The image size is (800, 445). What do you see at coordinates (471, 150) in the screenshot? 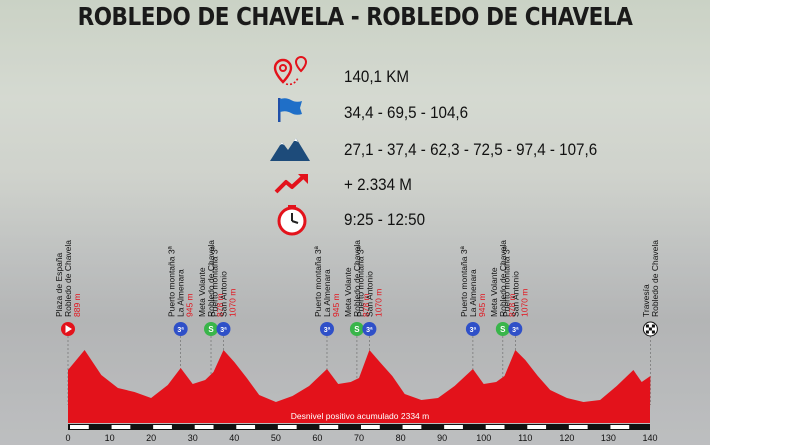
I see `stat-mountain-points: 27,1 - 37,4 - 62,3 - 72,5 - 97,4 - 107,6` at bounding box center [471, 150].